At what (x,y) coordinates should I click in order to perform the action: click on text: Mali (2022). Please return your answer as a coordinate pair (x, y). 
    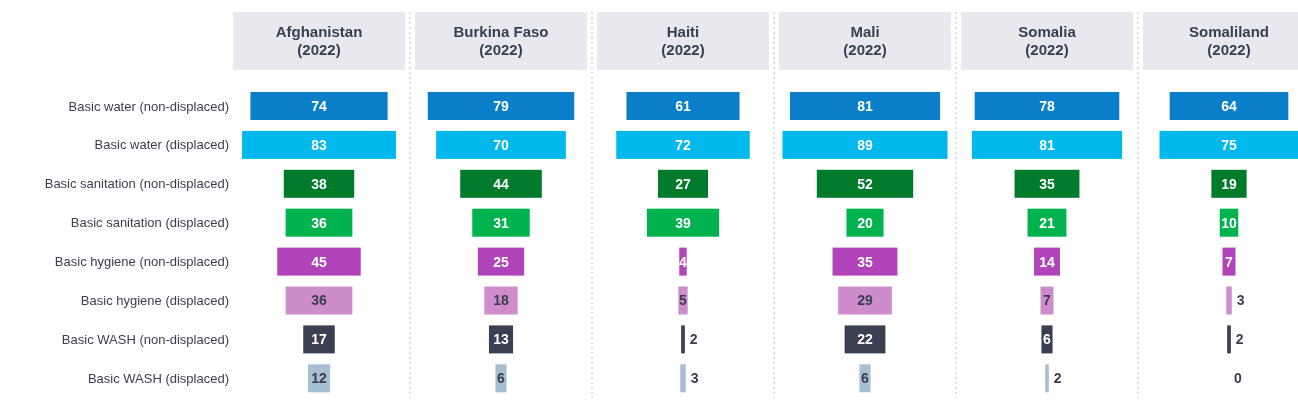
    Looking at the image, I should click on (865, 41).